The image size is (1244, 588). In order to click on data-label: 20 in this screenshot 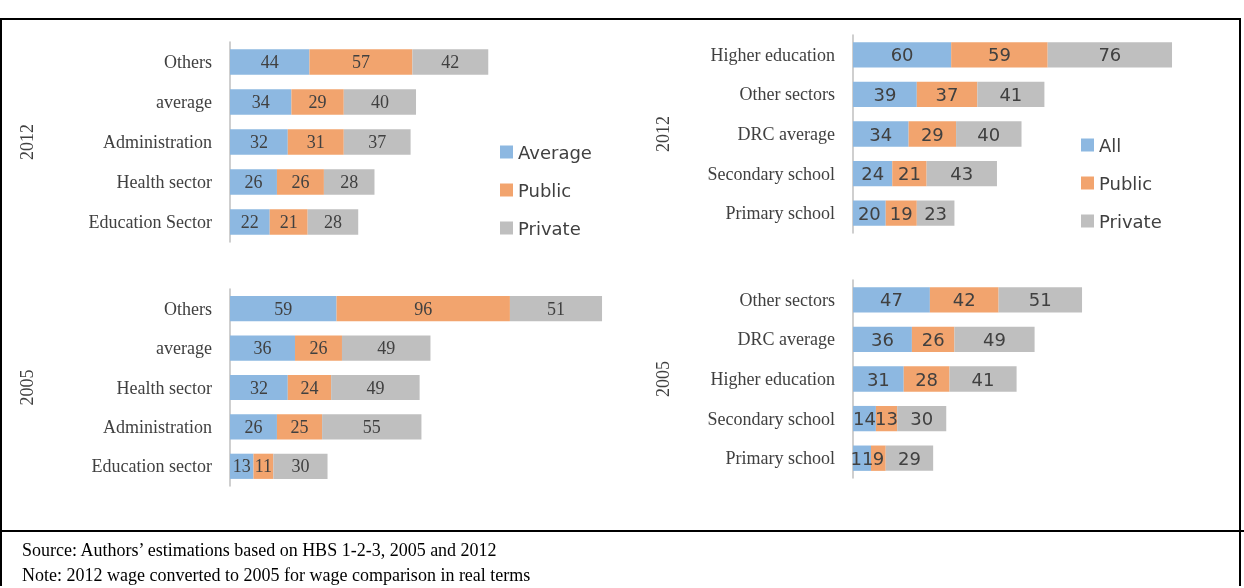, I will do `click(869, 213)`.